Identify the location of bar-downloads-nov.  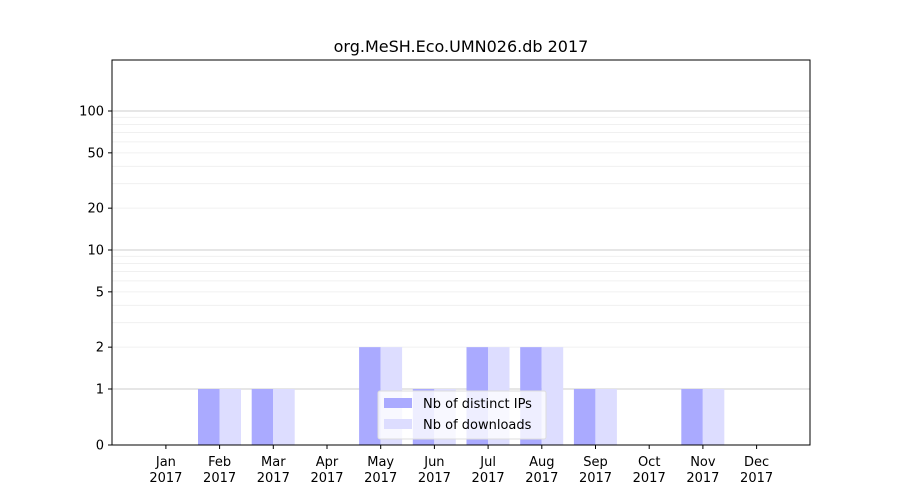
(713, 417).